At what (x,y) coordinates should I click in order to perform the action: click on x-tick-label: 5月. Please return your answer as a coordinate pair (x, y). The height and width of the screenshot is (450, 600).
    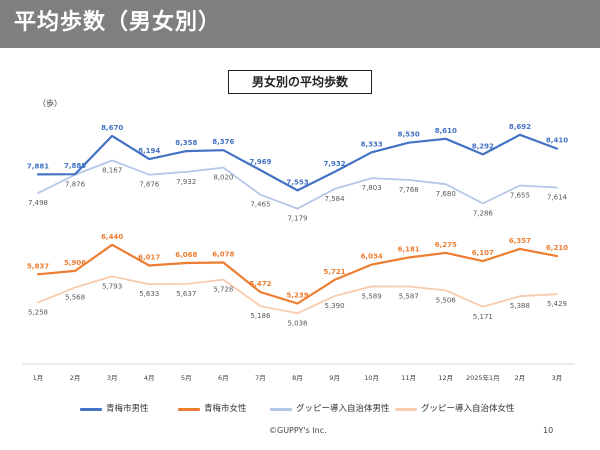
    Looking at the image, I should click on (186, 378).